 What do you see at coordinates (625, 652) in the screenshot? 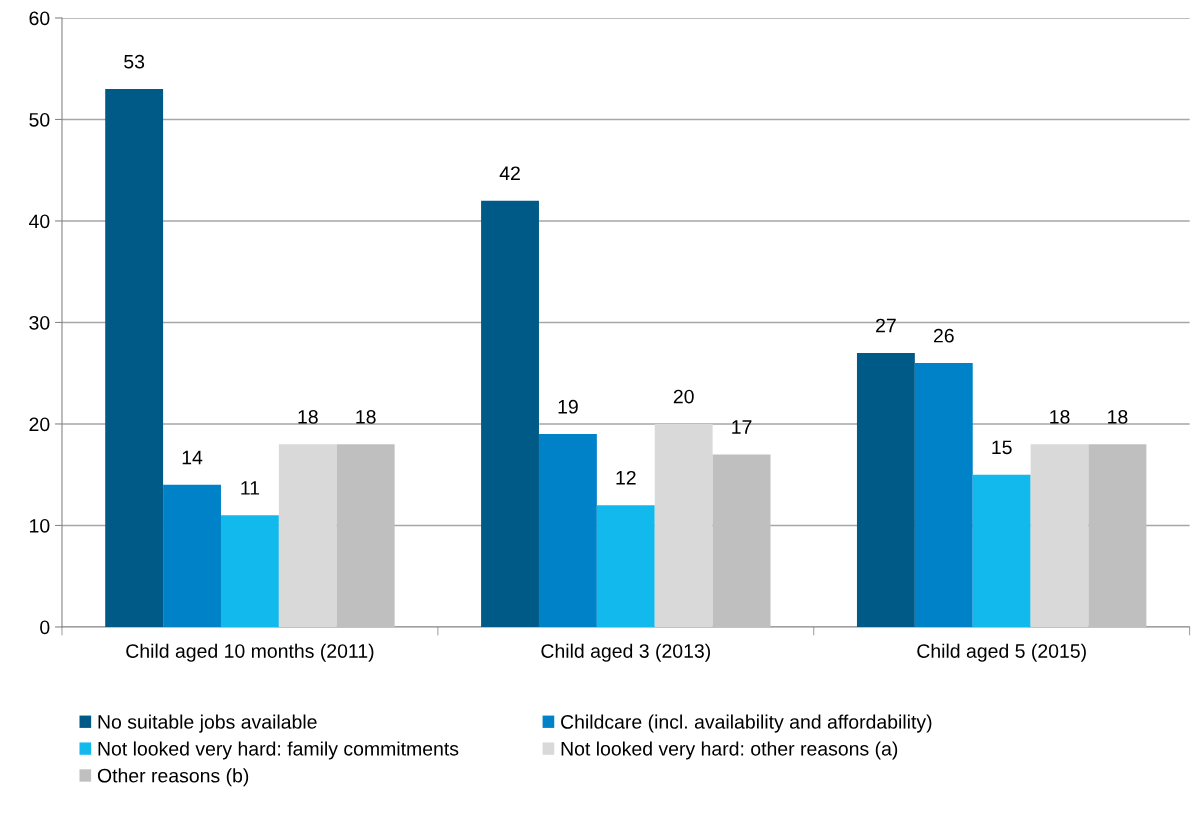
I see `x-tick-label: Child aged 3 (2013)` at bounding box center [625, 652].